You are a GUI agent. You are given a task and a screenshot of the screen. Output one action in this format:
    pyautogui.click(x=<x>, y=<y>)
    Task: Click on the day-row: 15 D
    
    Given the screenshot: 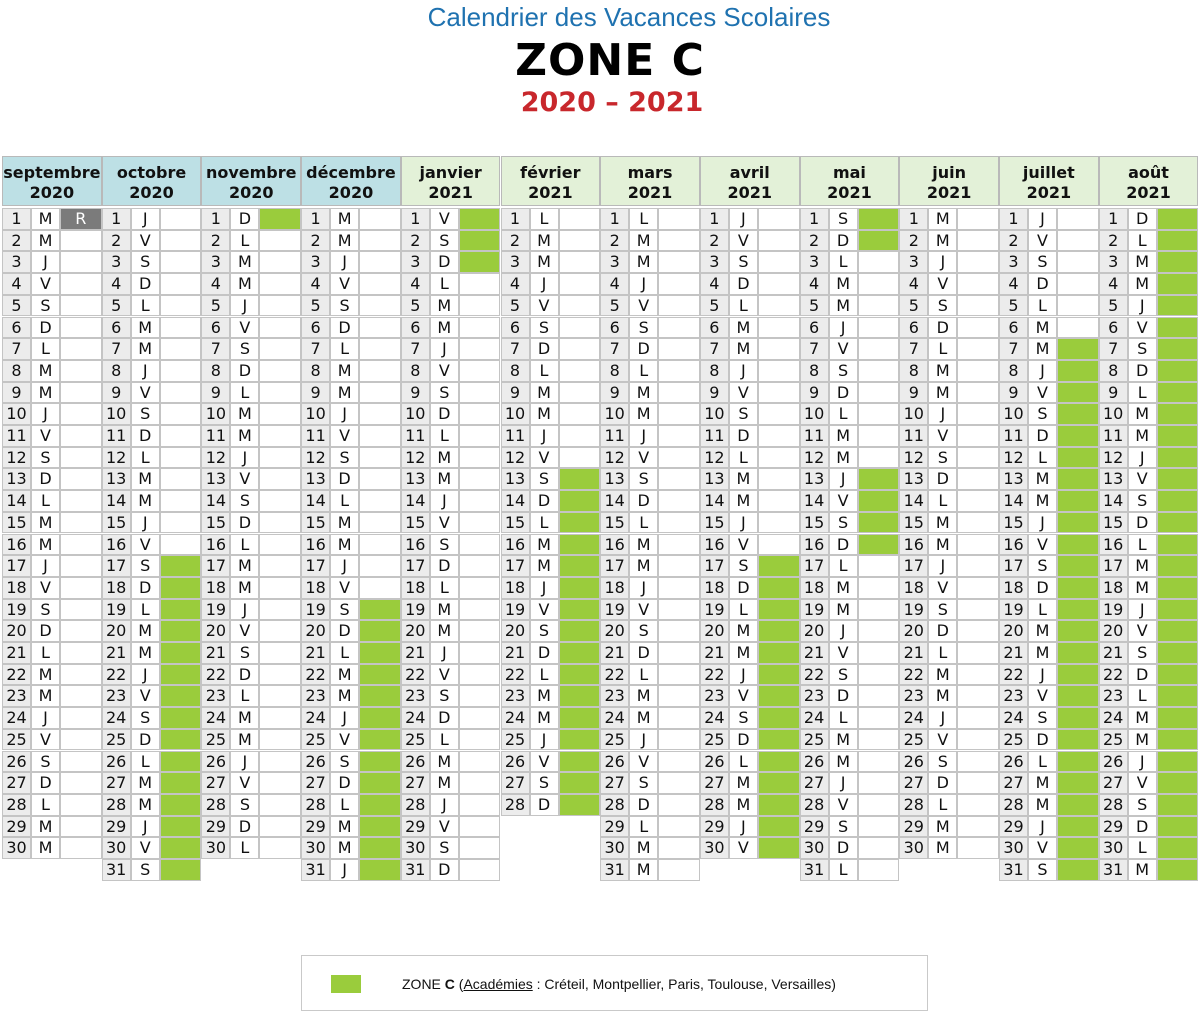 What is the action you would take?
    pyautogui.click(x=251, y=522)
    